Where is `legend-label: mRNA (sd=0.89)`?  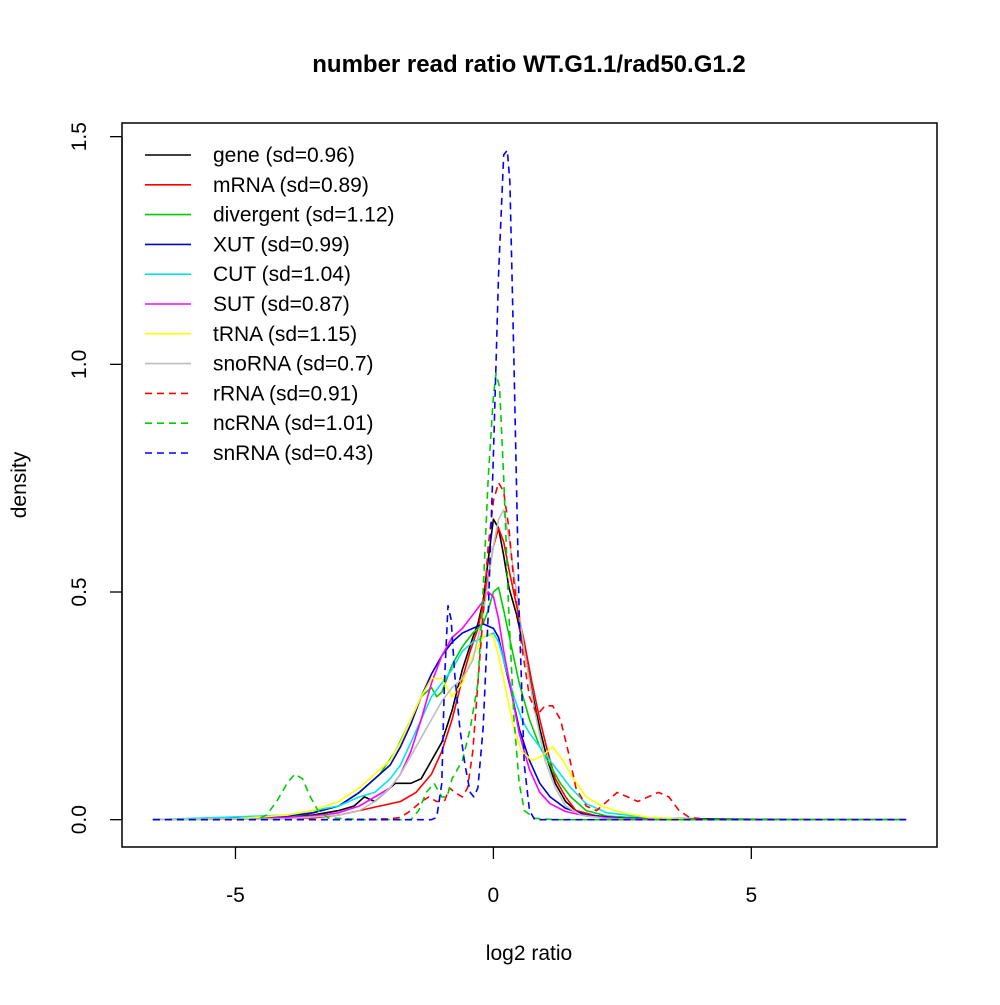 legend-label: mRNA (sd=0.89) is located at coordinates (291, 185).